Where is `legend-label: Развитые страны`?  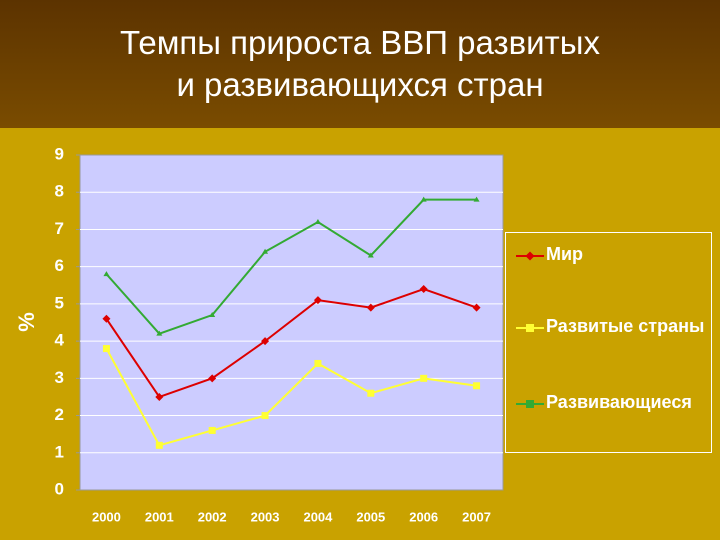
legend-label: Развитые страны is located at coordinates (625, 326).